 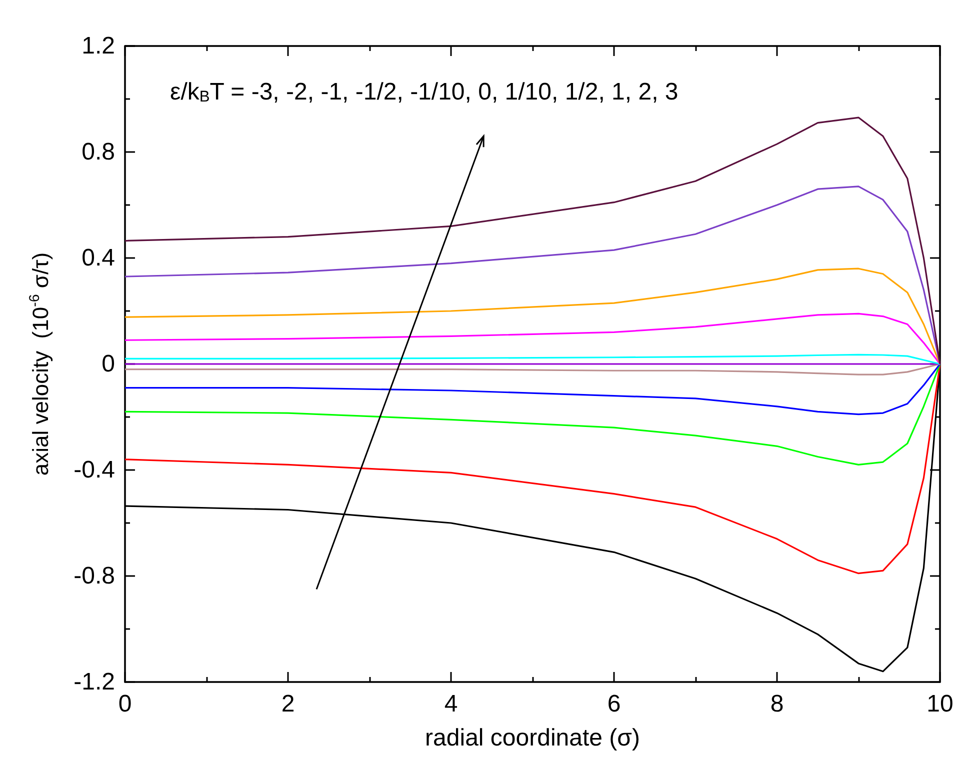 What do you see at coordinates (40, 364) in the screenshot?
I see `y-axis-title: axial velocity (10-6 σ/τ)` at bounding box center [40, 364].